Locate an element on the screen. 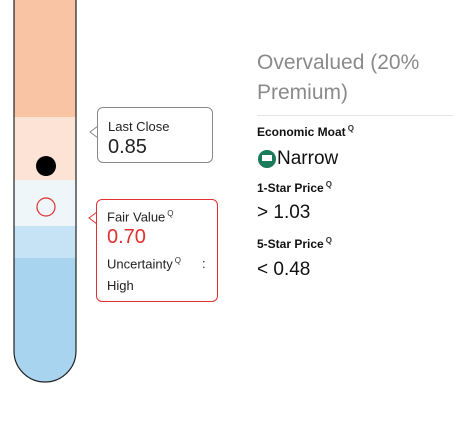 Image resolution: width=453 pixels, height=433 pixels. last-close-box: Last Close 0.85 is located at coordinates (155, 135).